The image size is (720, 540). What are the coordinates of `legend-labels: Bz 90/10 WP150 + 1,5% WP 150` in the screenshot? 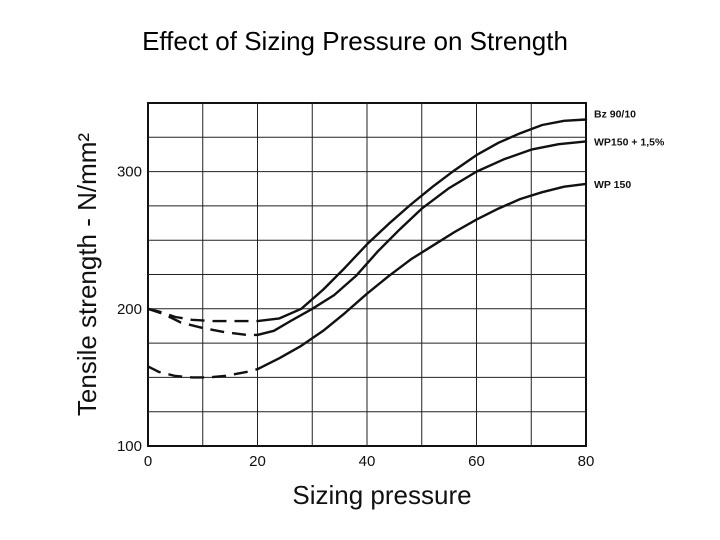 It's located at (629, 149).